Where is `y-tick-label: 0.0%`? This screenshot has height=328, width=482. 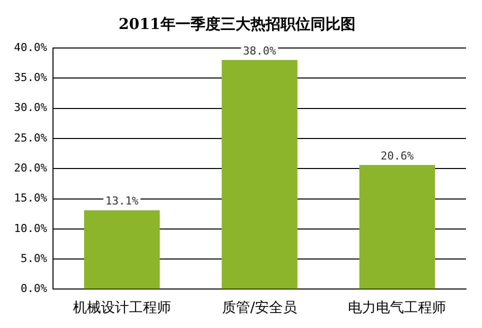 y-tick-label: 0.0% is located at coordinates (34, 289).